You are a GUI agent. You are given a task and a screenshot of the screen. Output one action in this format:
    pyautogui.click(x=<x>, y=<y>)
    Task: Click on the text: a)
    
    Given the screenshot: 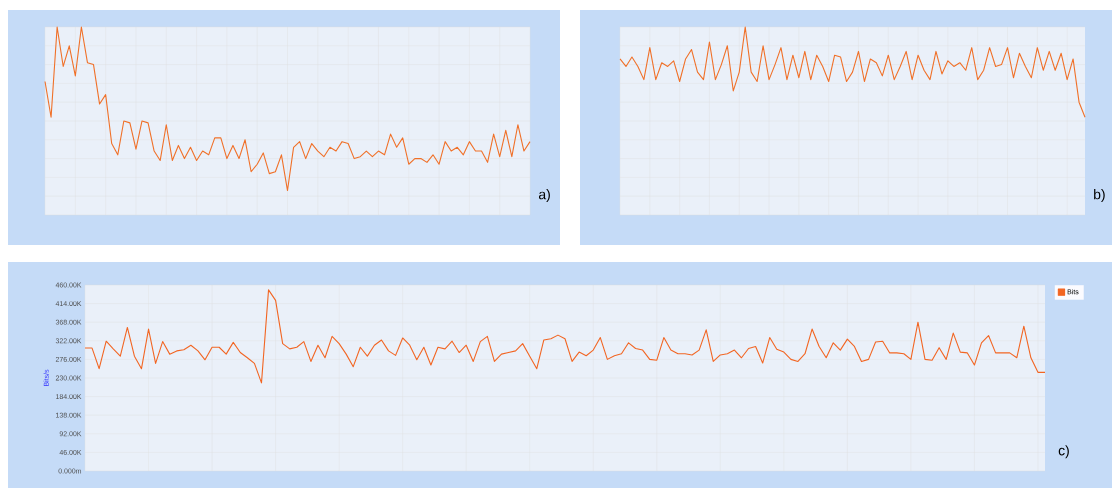 What is the action you would take?
    pyautogui.click(x=544, y=196)
    